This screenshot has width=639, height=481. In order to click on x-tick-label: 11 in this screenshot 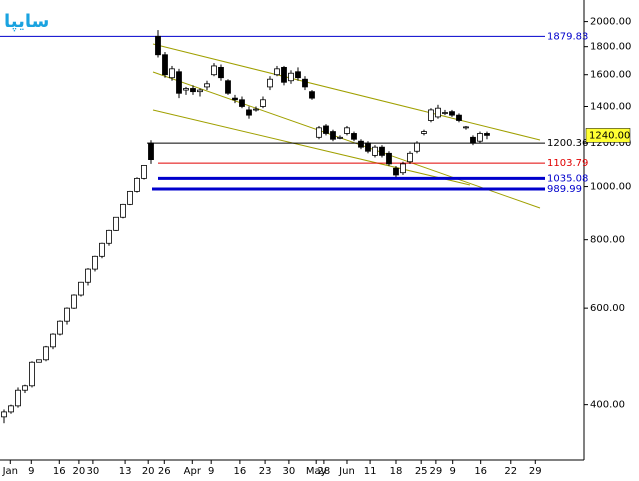, I will do `click(370, 471)`.